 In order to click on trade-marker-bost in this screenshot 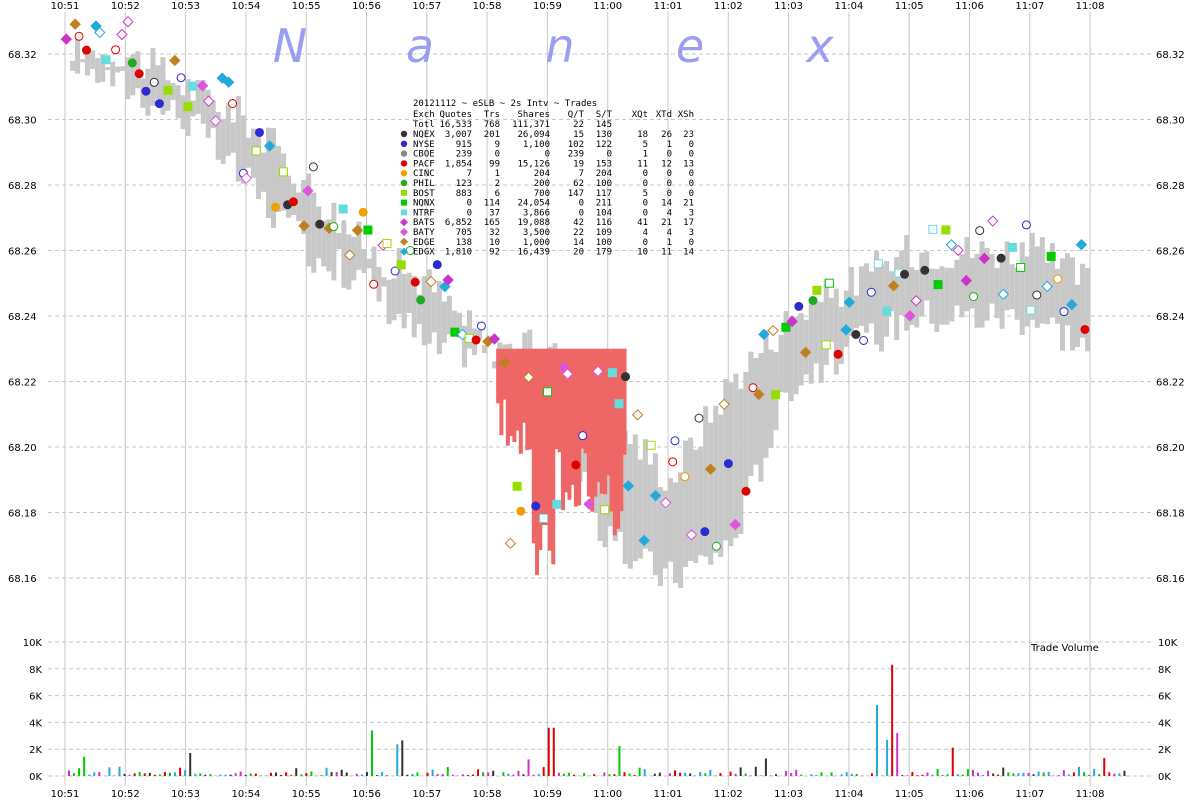, I will do `click(284, 172)`.